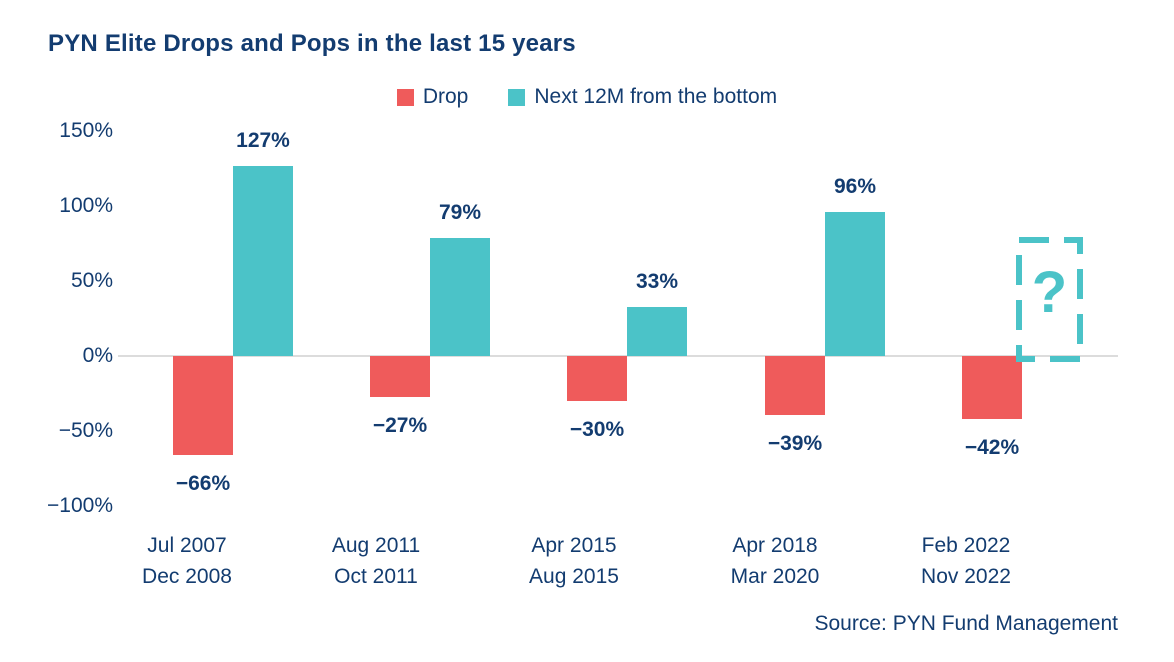  Describe the element at coordinates (376, 545) in the screenshot. I see `category-label-top-date: Aug 2011` at that location.